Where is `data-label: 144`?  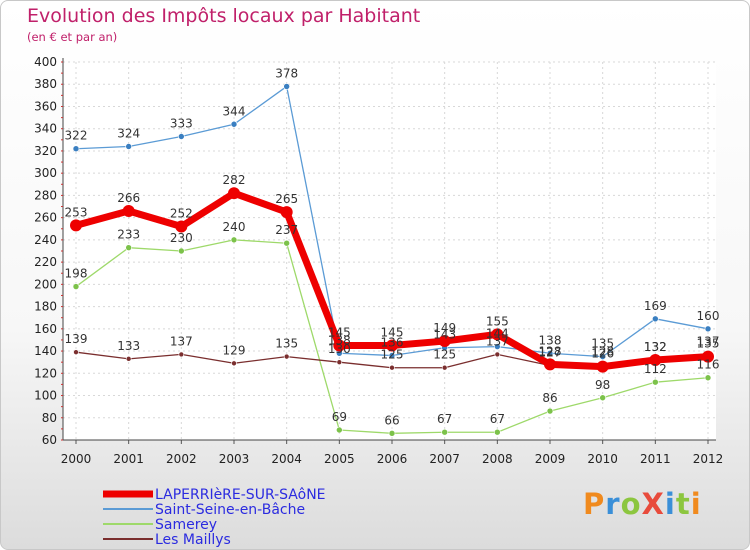
data-label: 144 is located at coordinates (497, 334).